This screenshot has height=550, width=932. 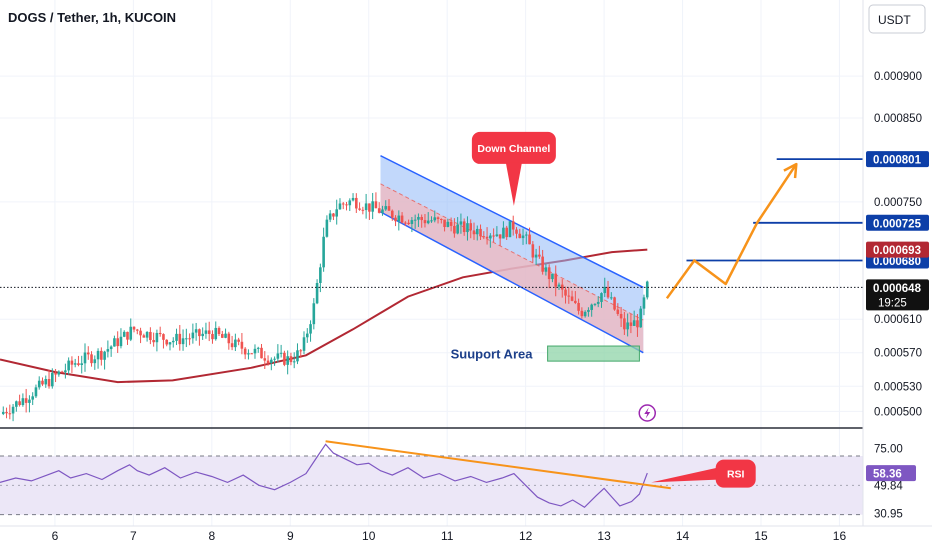 What do you see at coordinates (512, 282) in the screenshot?
I see `channel-lower-line` at bounding box center [512, 282].